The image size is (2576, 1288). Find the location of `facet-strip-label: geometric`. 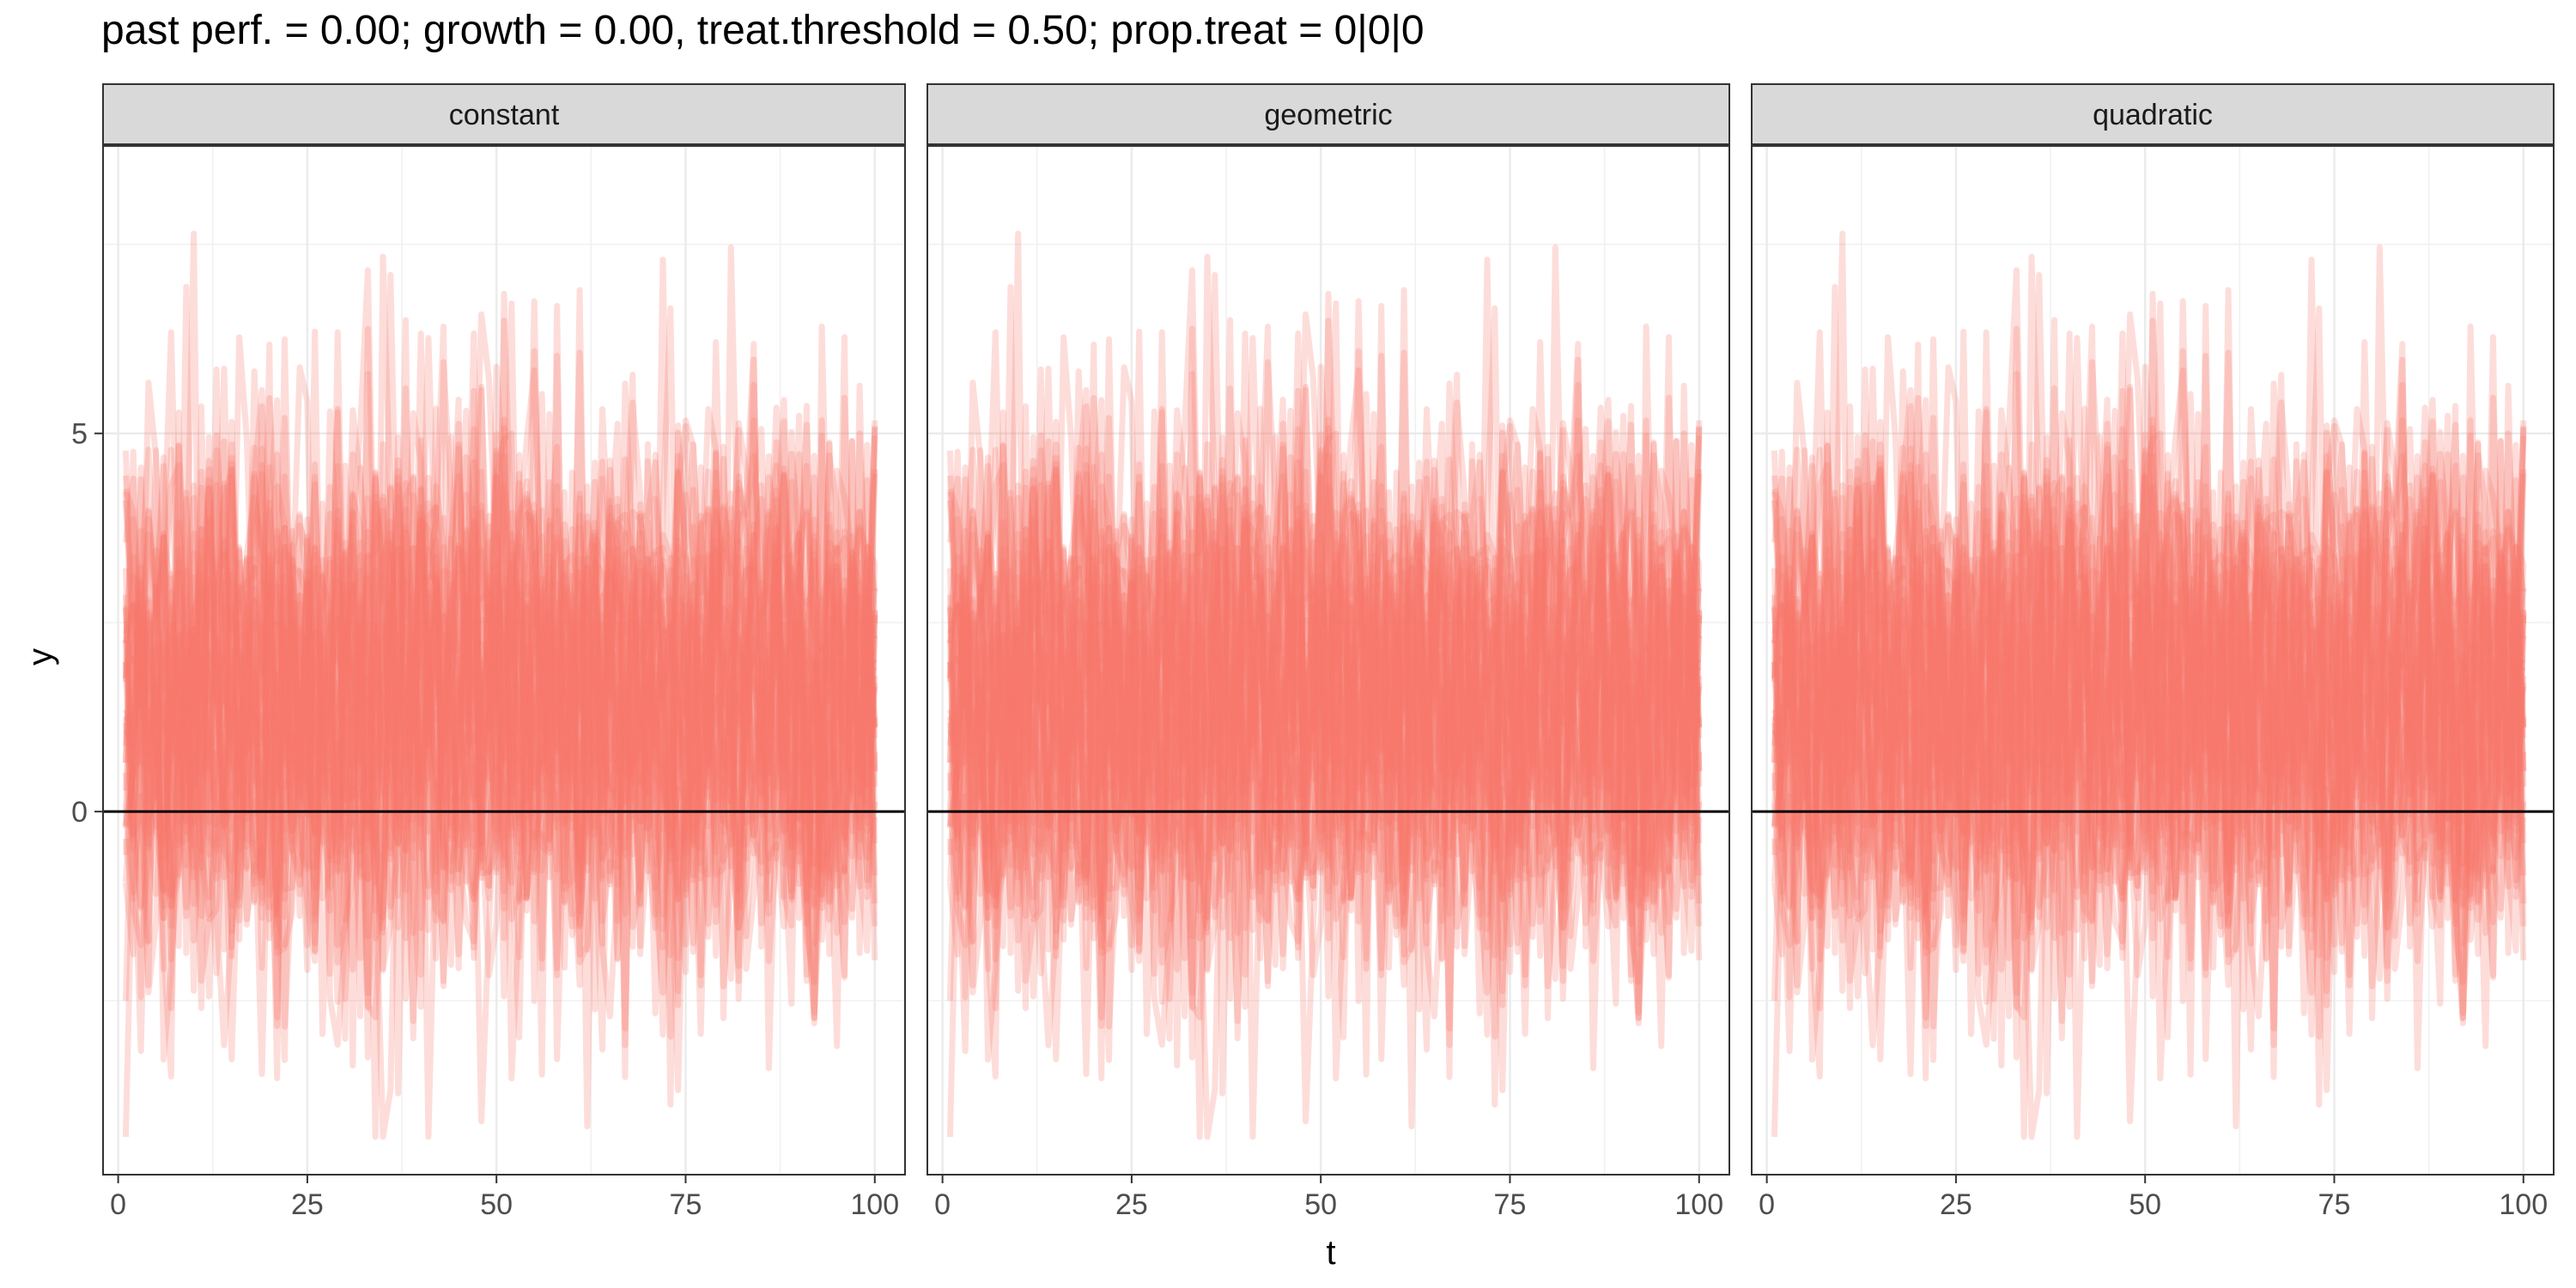

facet-strip-label: geometric is located at coordinates (1328, 115).